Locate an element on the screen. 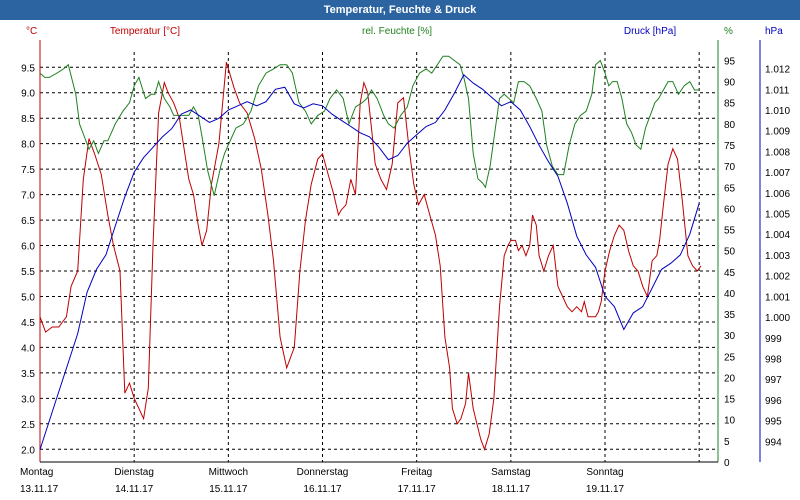  tick-label-middle: 85 is located at coordinates (730, 104).